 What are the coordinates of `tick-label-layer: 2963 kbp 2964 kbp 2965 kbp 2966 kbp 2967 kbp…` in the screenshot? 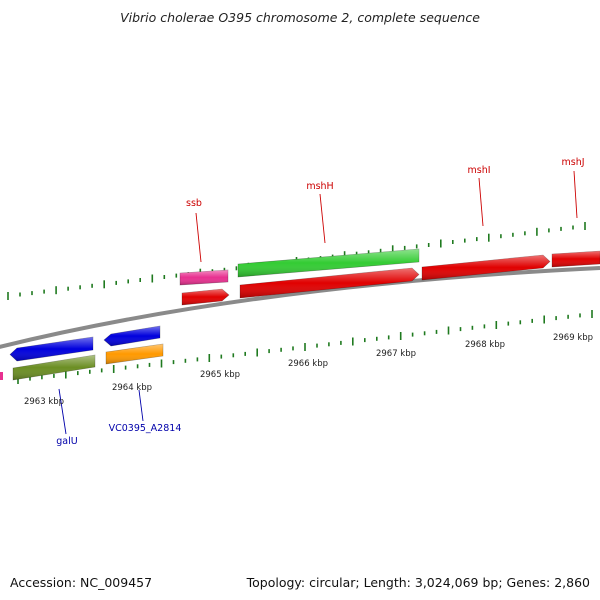 It's located at (308, 370).